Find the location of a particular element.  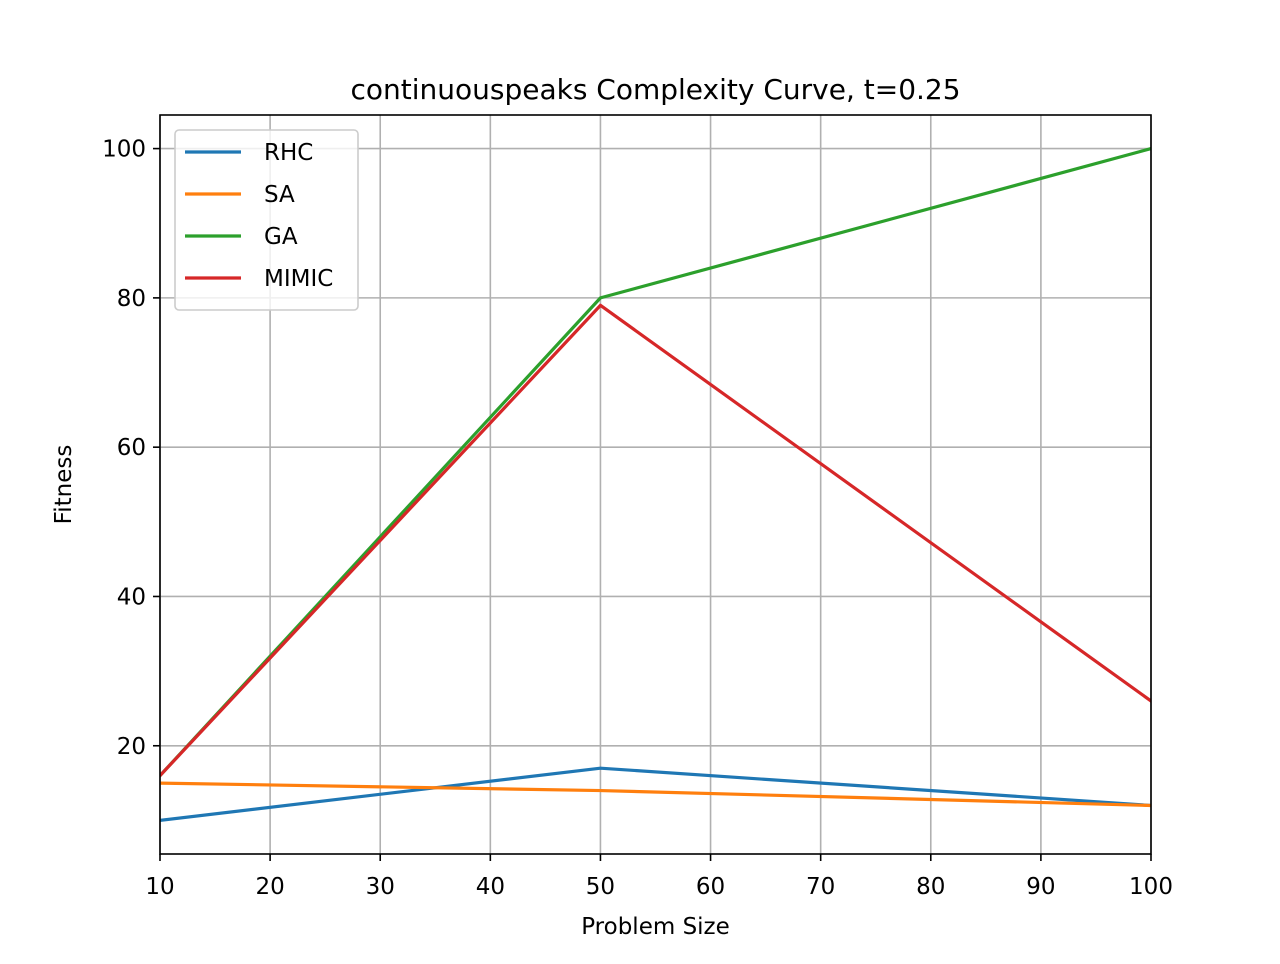

x-tick-label: 30 is located at coordinates (380, 887).